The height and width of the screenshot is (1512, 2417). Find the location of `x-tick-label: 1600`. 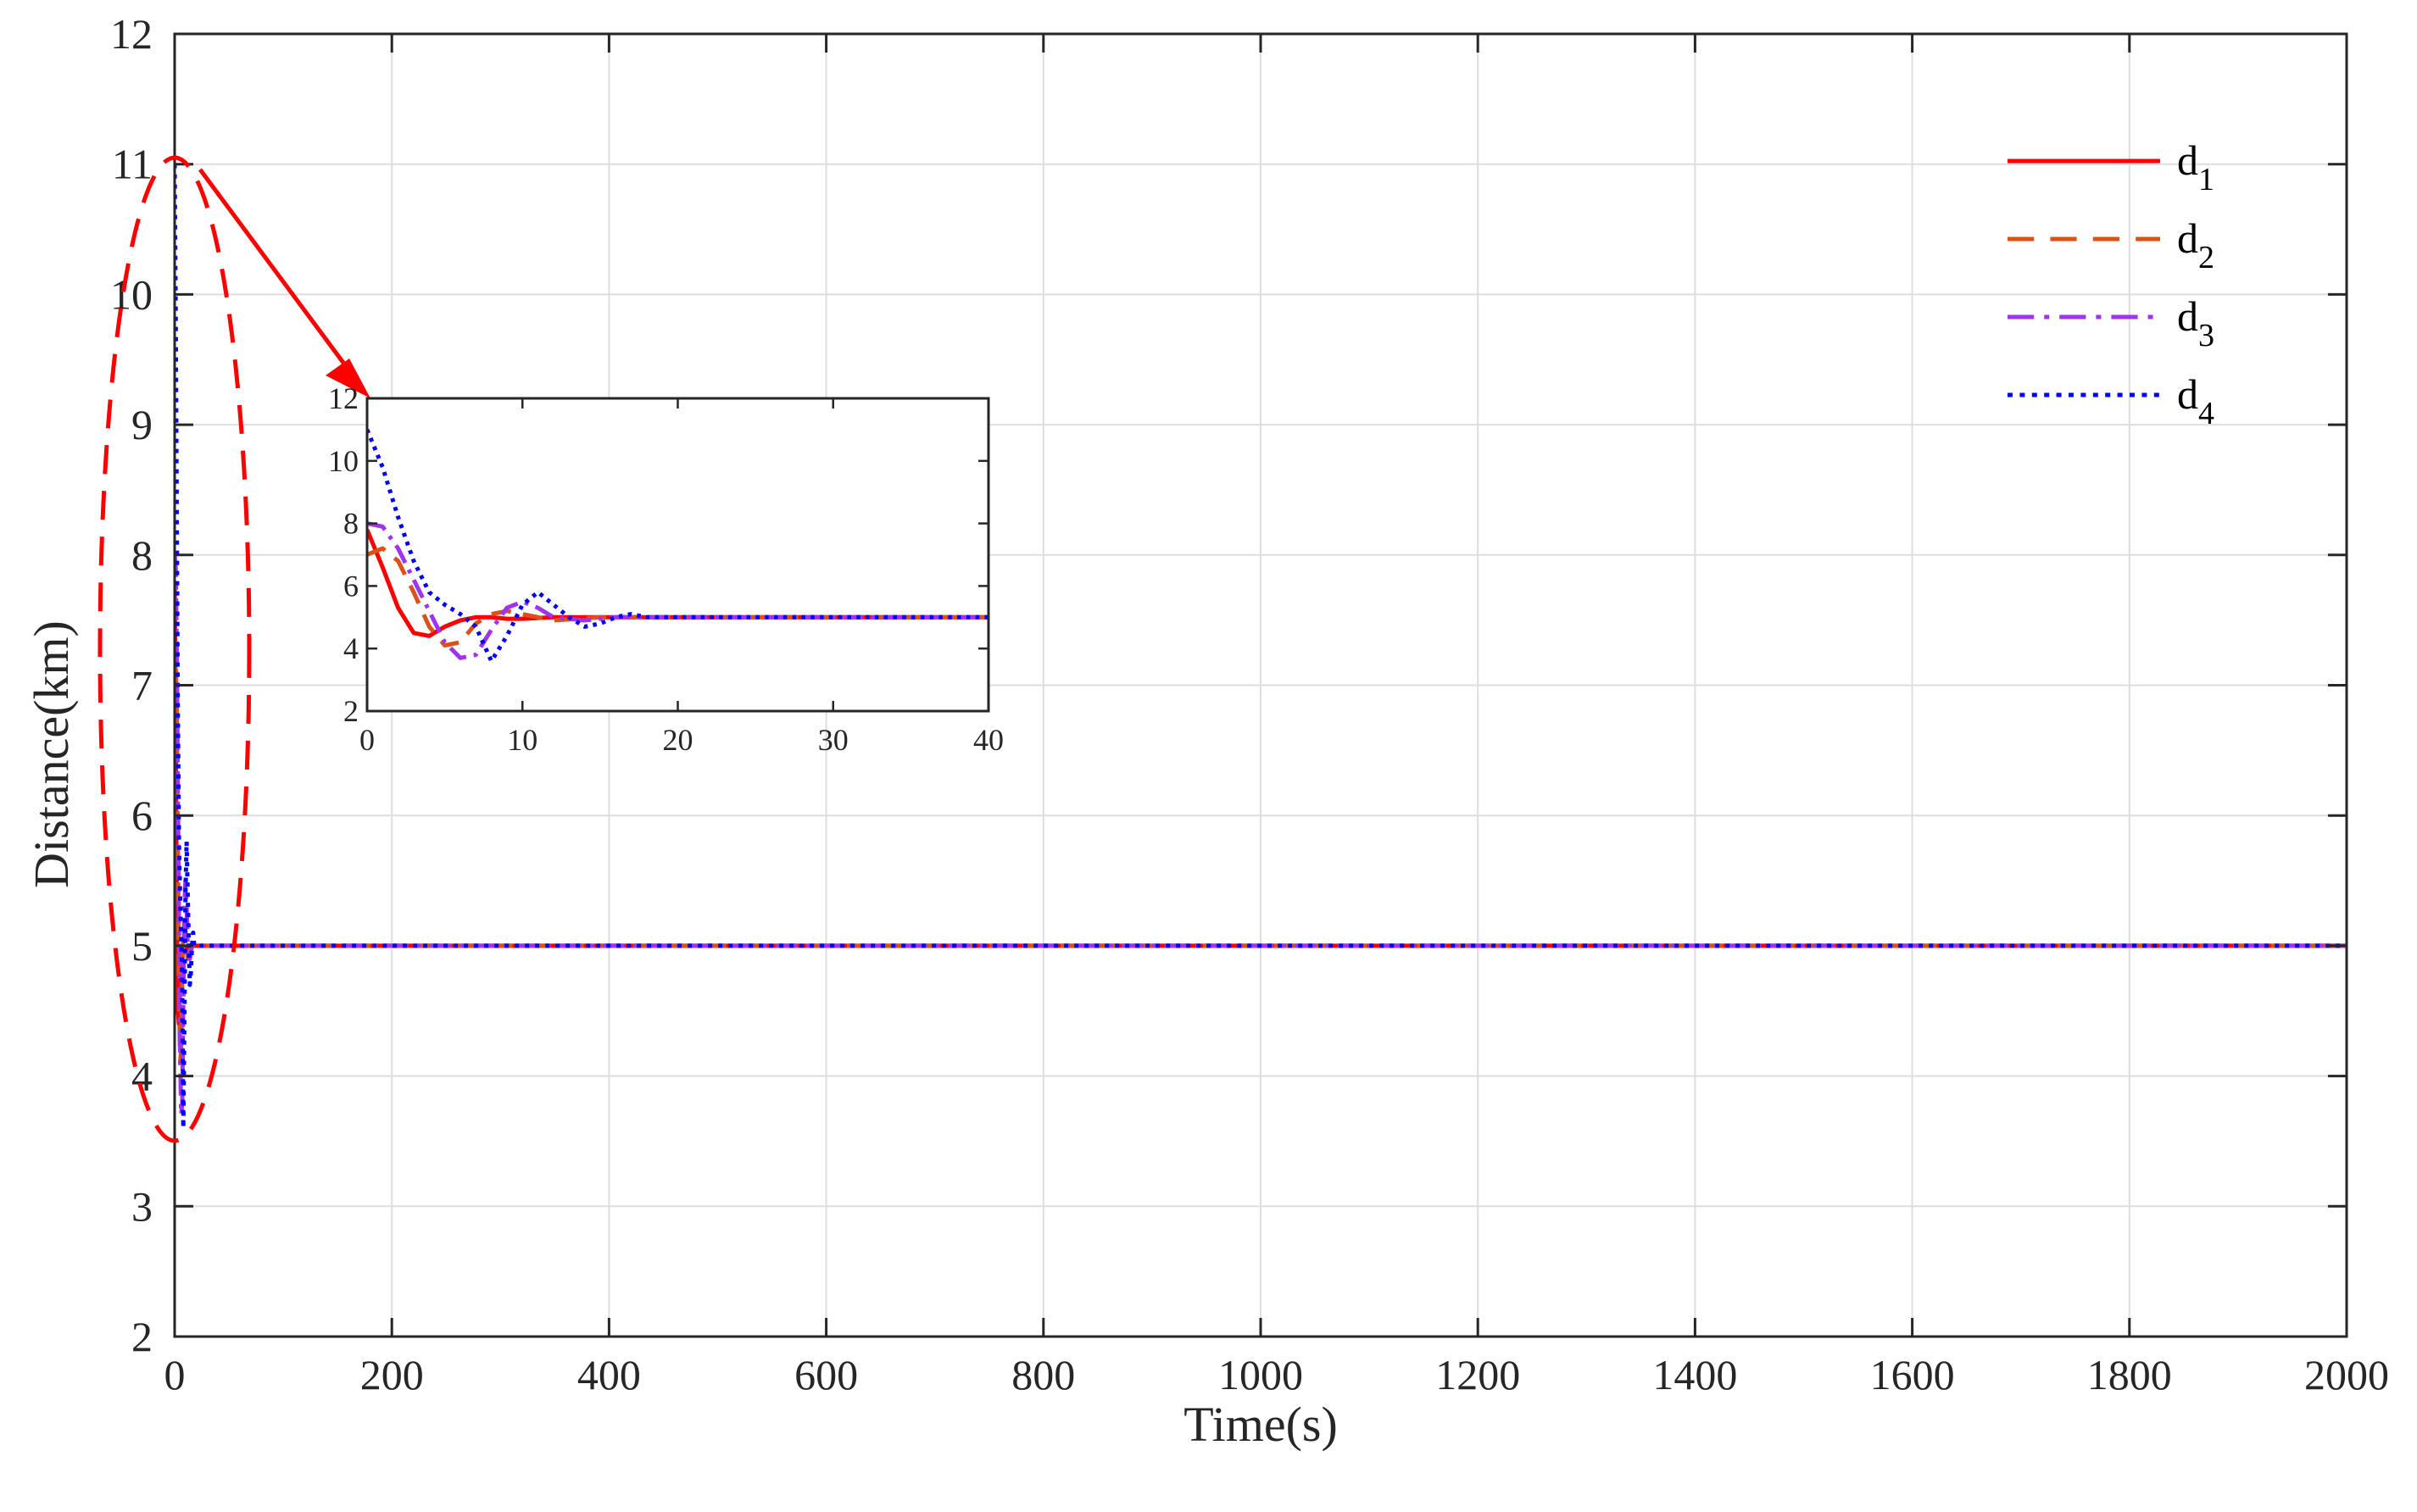

x-tick-label: 1600 is located at coordinates (1912, 1375).